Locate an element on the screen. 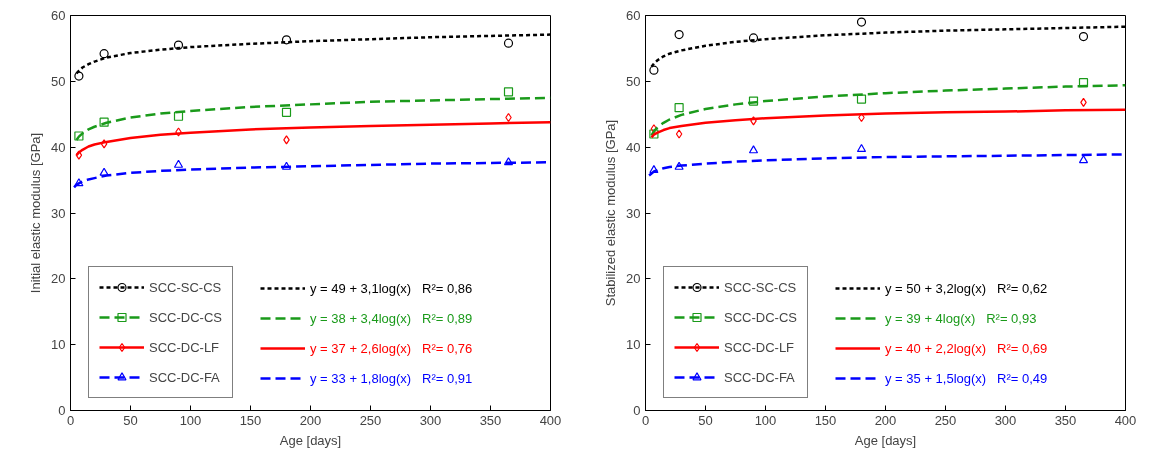 This screenshot has width=1158, height=471. legend-label: y = 37 + 2,6log(x) R²= 0,76 is located at coordinates (391, 348).